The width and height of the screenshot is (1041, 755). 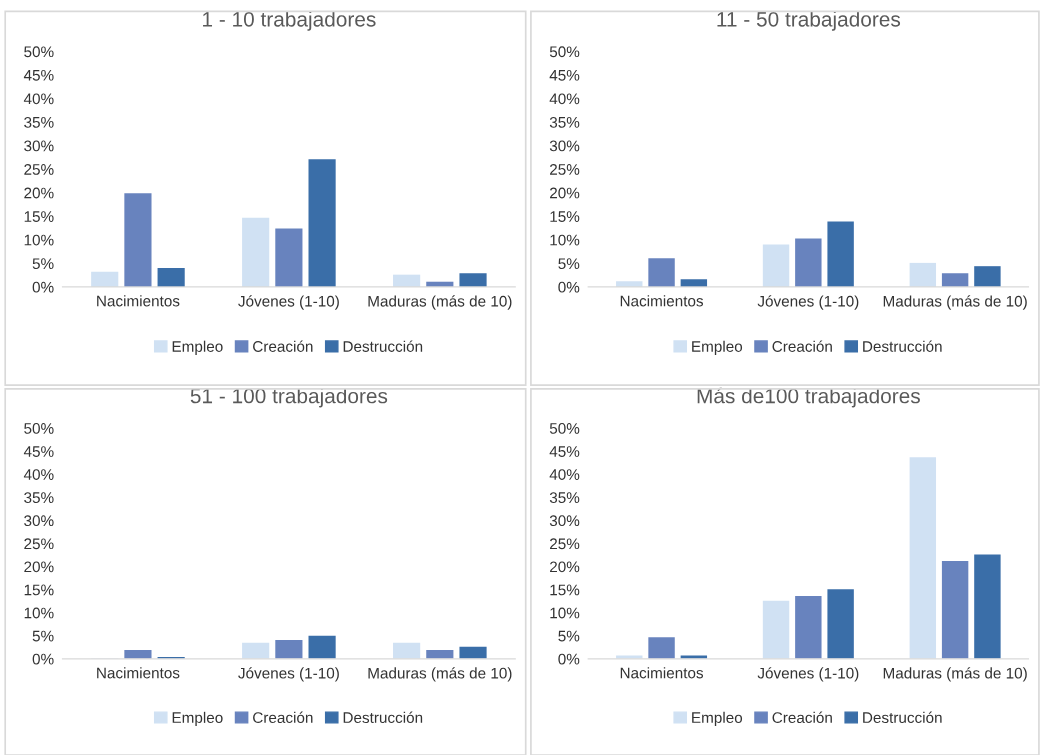 I want to click on chart-title: 51 - 100 trabajadores, so click(x=289, y=398).